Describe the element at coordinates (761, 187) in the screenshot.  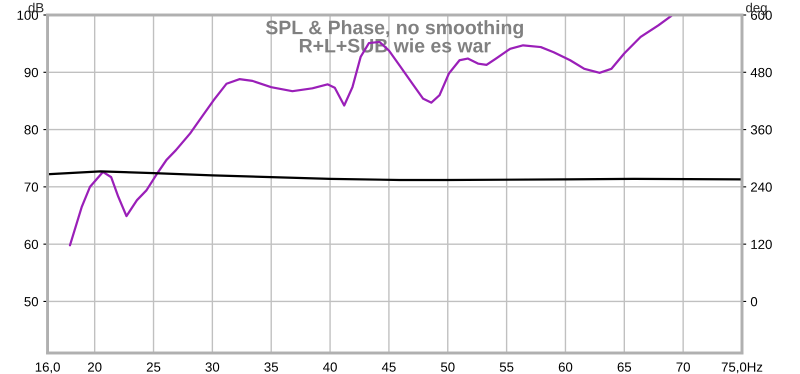
I see `y2-tick-label: 240` at that location.